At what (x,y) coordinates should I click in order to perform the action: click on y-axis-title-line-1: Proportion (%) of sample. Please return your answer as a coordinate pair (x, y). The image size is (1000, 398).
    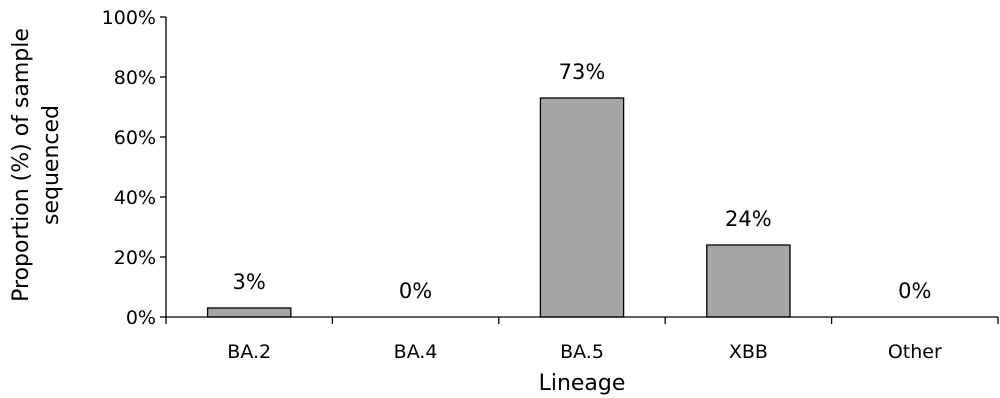
    Looking at the image, I should click on (21, 165).